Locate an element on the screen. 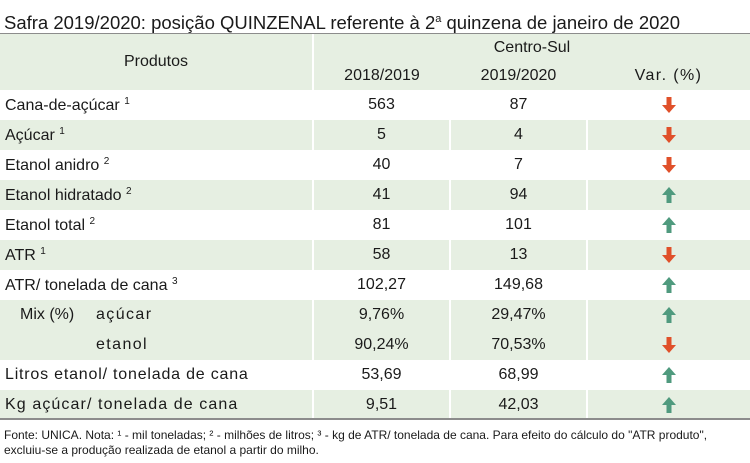 Image resolution: width=750 pixels, height=463 pixels. table-row: Mix (%) açúcar 9,76% 29,47% is located at coordinates (375, 315).